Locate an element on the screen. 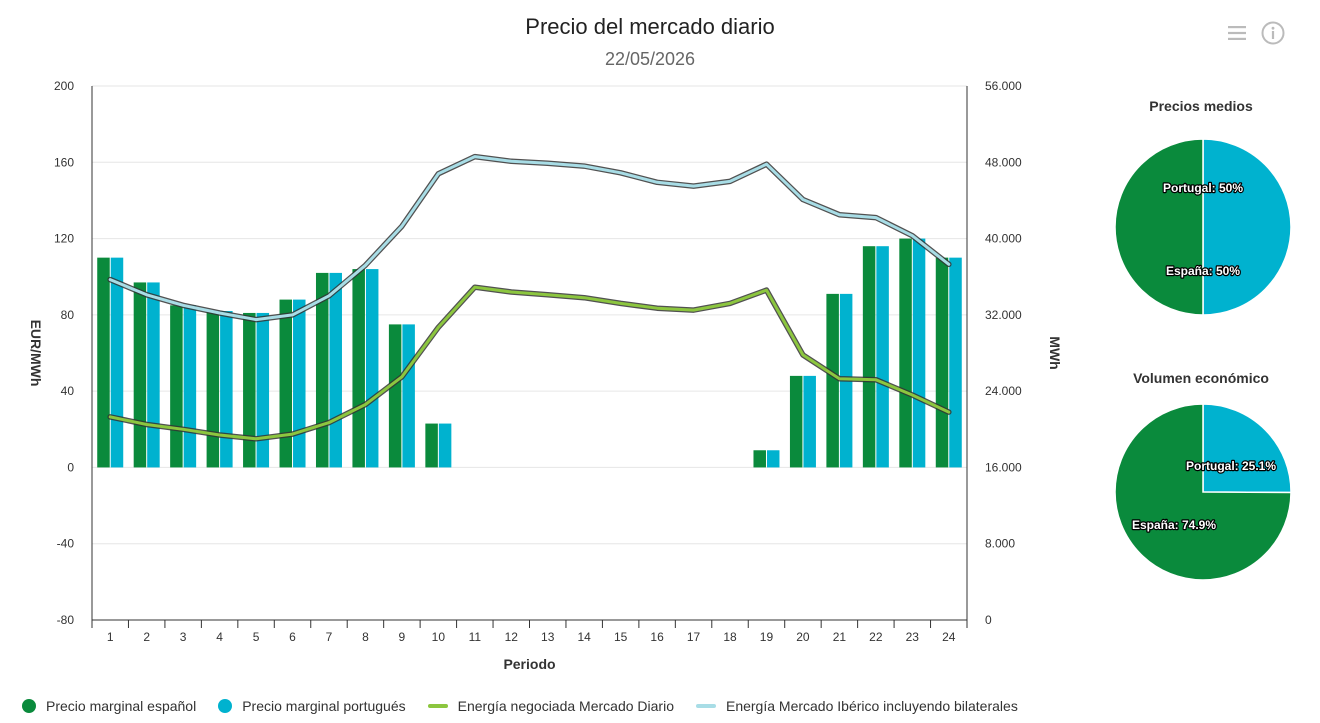 This screenshot has width=1320, height=723. y-tick-label-right: 32.000 is located at coordinates (1003, 315).